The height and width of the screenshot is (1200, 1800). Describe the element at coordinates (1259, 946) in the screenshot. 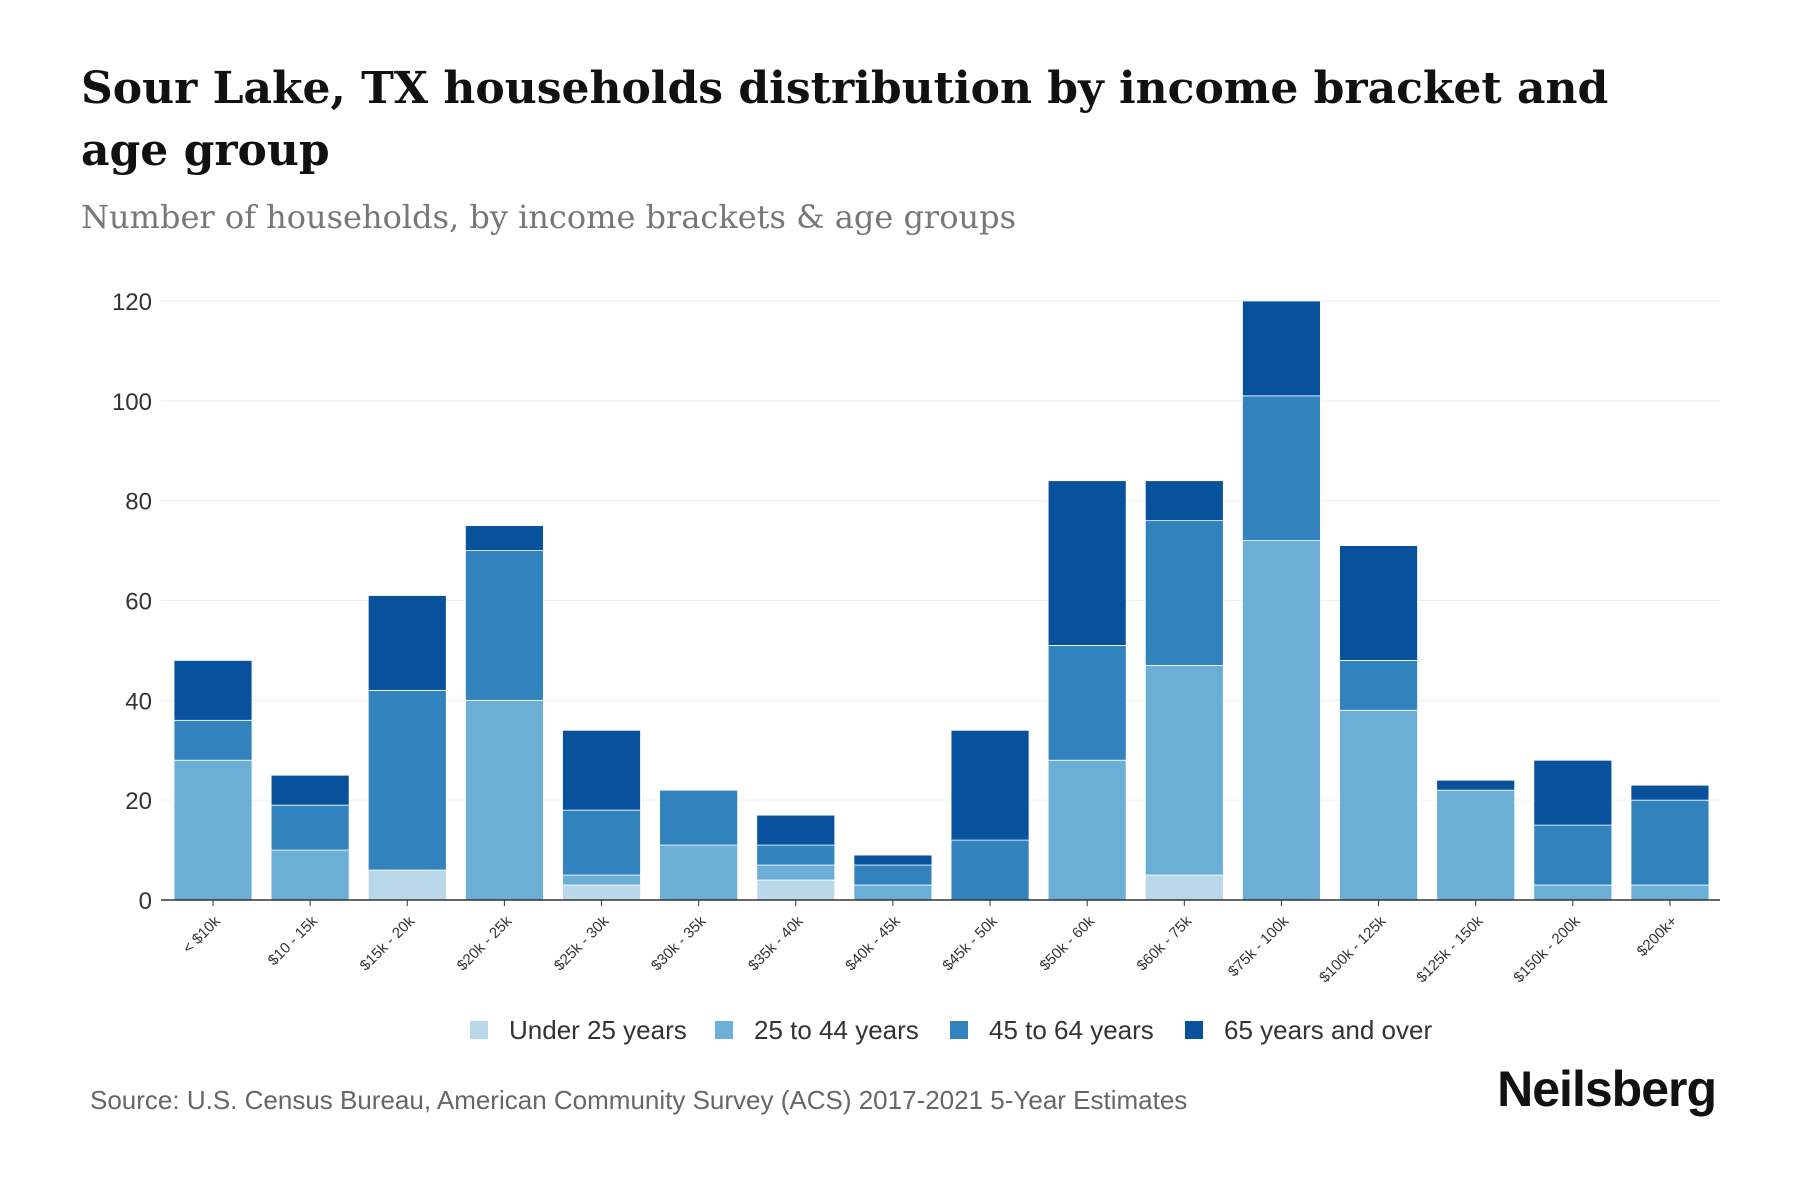

I see `x-tick-label: $75k - 100k` at that location.